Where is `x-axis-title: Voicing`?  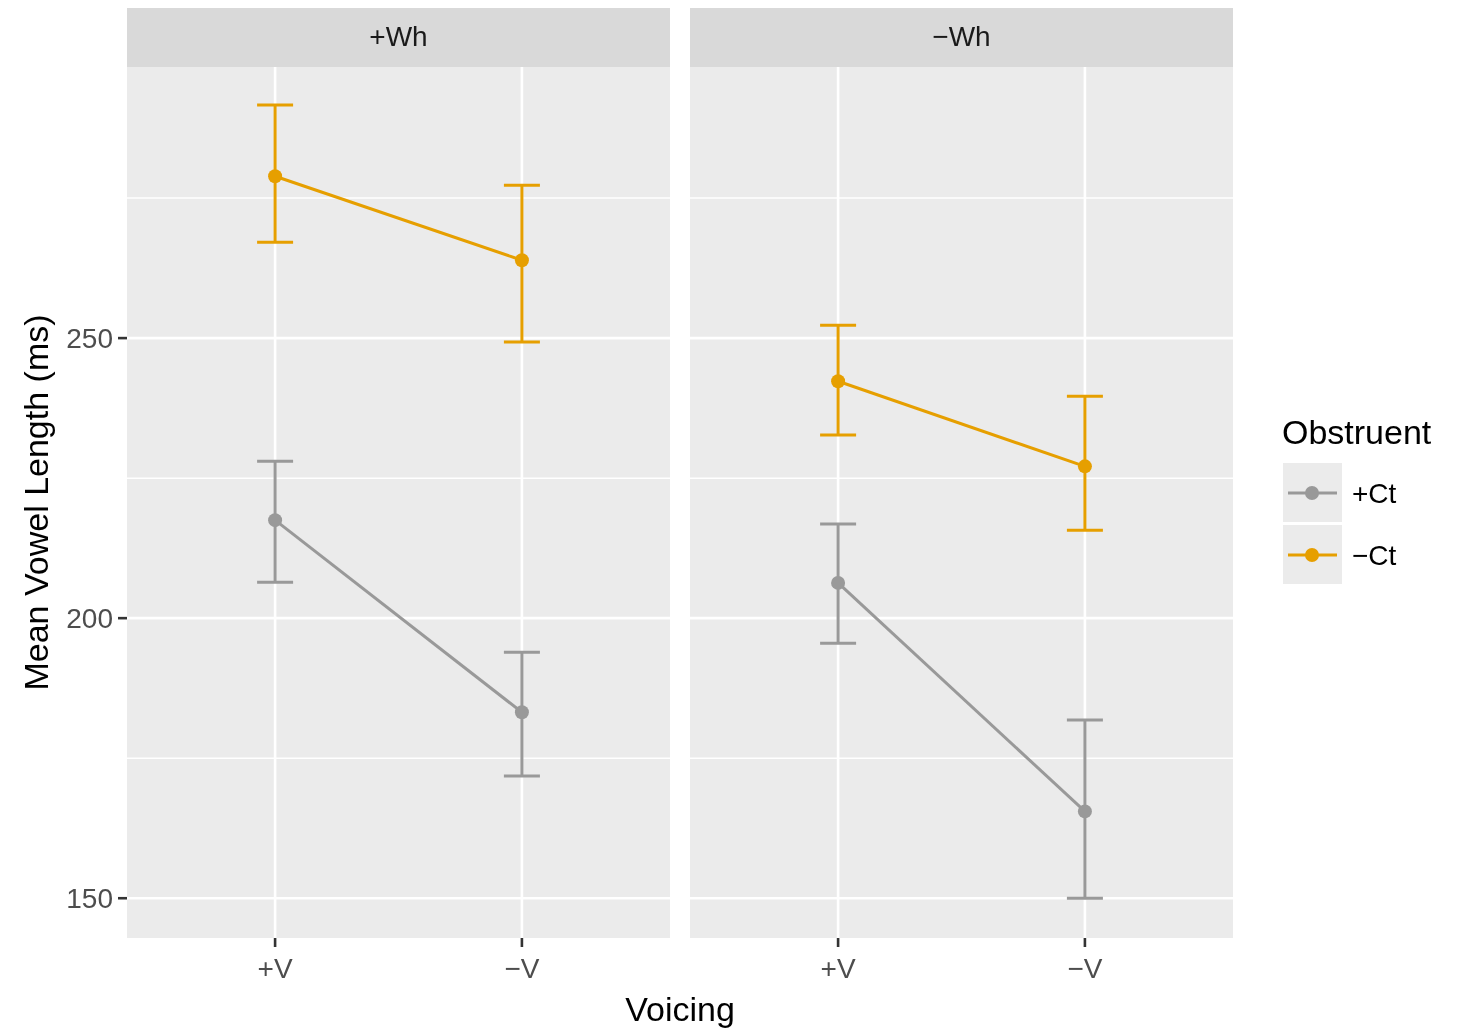 x-axis-title: Voicing is located at coordinates (680, 1009).